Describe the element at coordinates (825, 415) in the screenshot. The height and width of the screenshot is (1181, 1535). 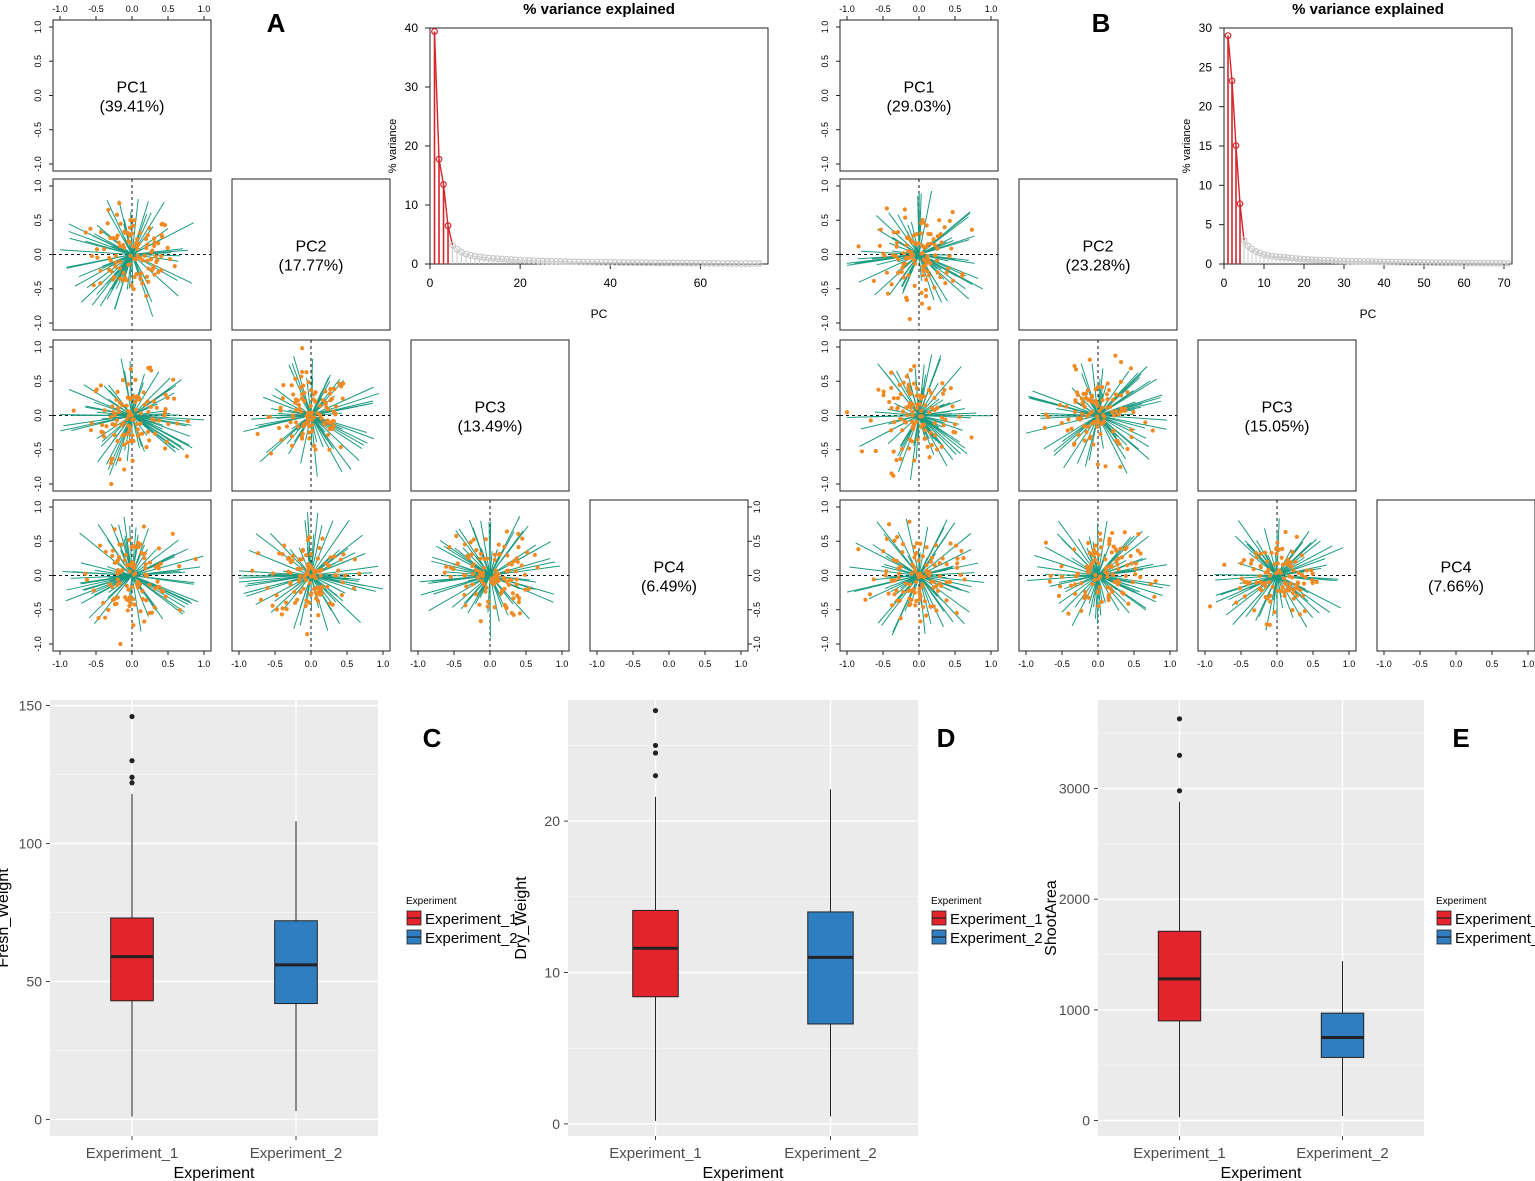
I see `left-axis-tick-label: 0.0` at that location.